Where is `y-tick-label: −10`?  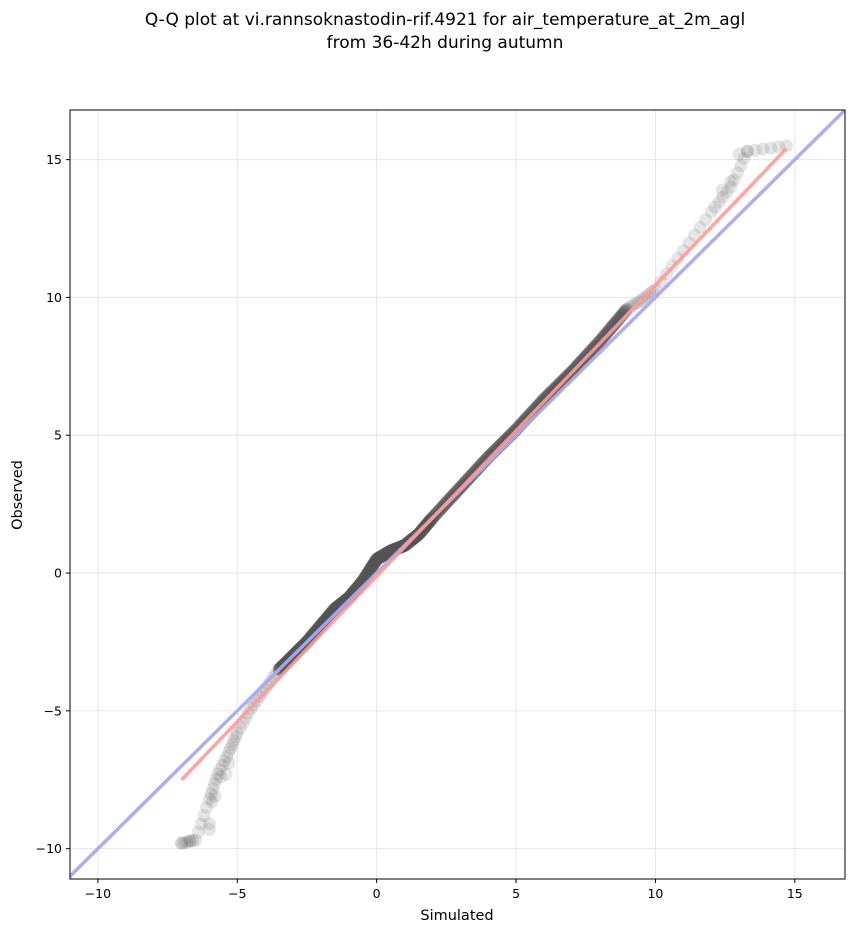
y-tick-label: −10 is located at coordinates (49, 848).